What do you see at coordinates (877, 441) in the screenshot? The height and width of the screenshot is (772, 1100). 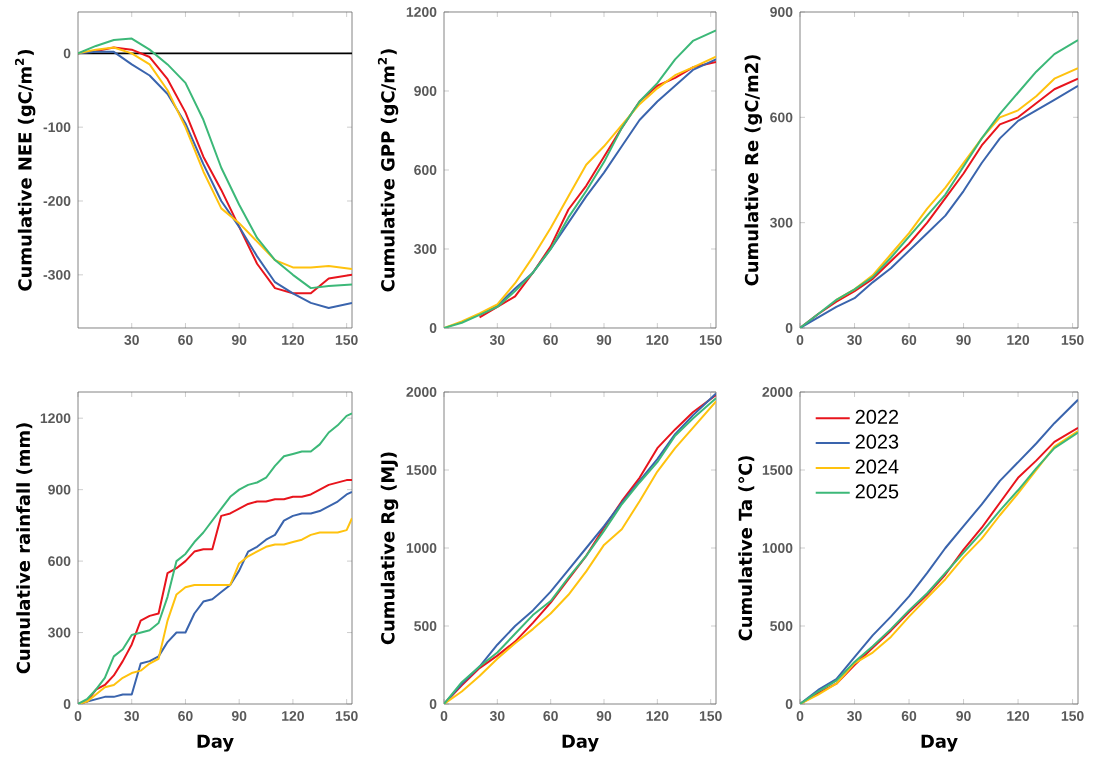 I see `legend-label: 2023` at bounding box center [877, 441].